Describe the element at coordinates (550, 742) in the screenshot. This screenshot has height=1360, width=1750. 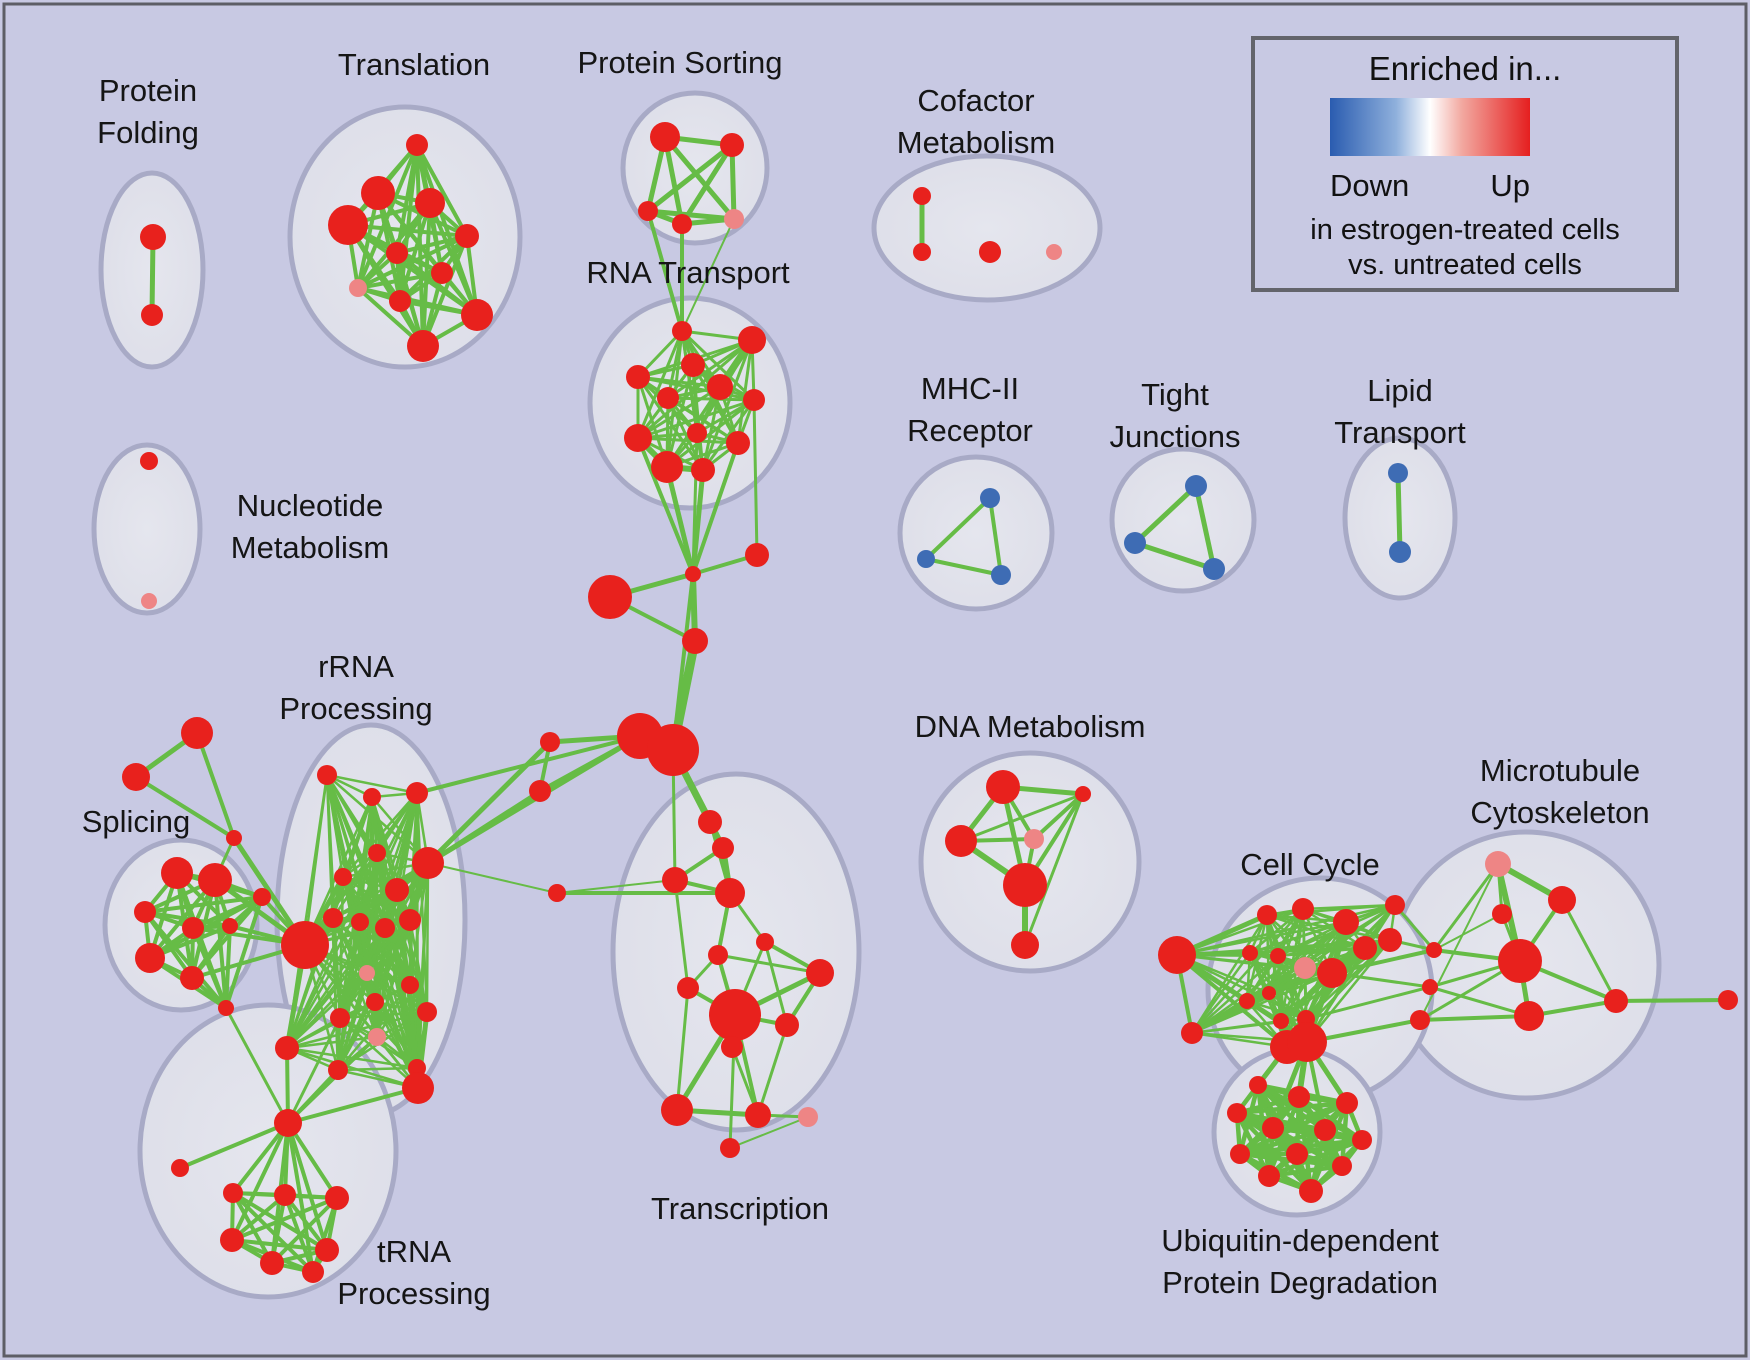
I see `node-s1` at that location.